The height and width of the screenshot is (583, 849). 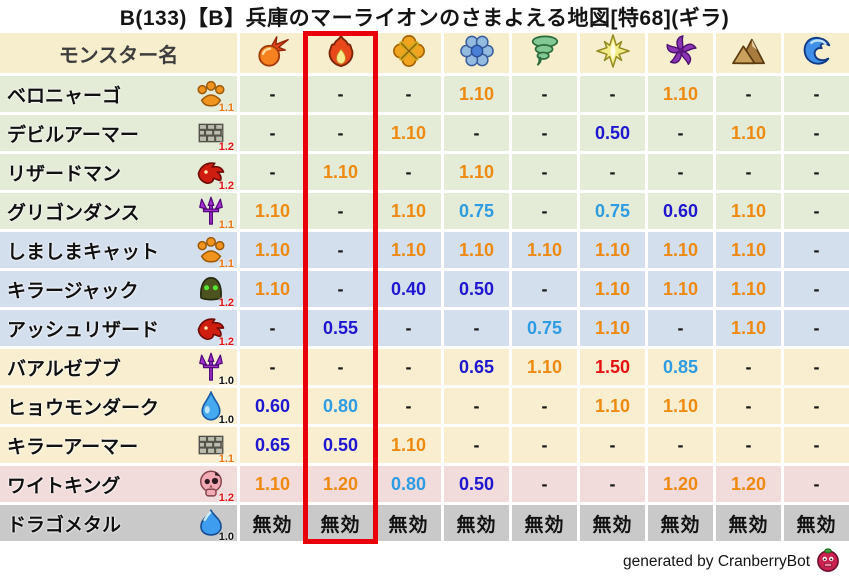 I want to click on wave-icon, so click(x=817, y=53).